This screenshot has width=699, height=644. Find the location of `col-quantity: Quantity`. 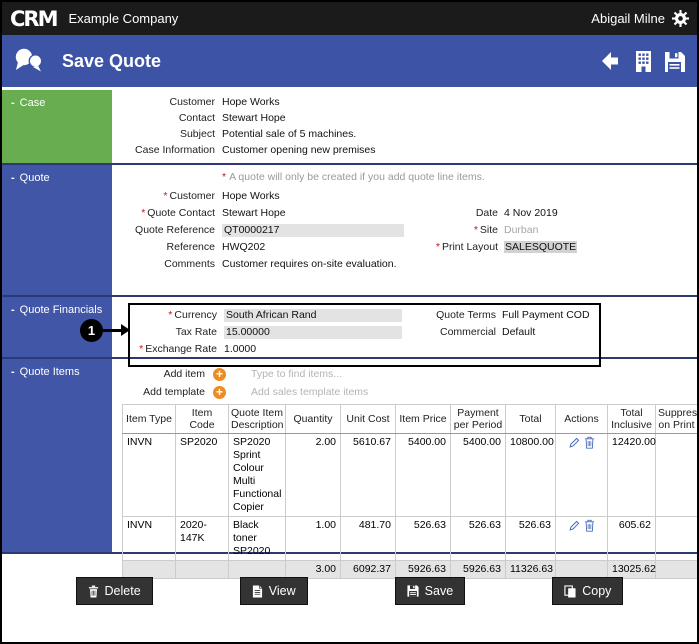

col-quantity: Quantity is located at coordinates (313, 419).